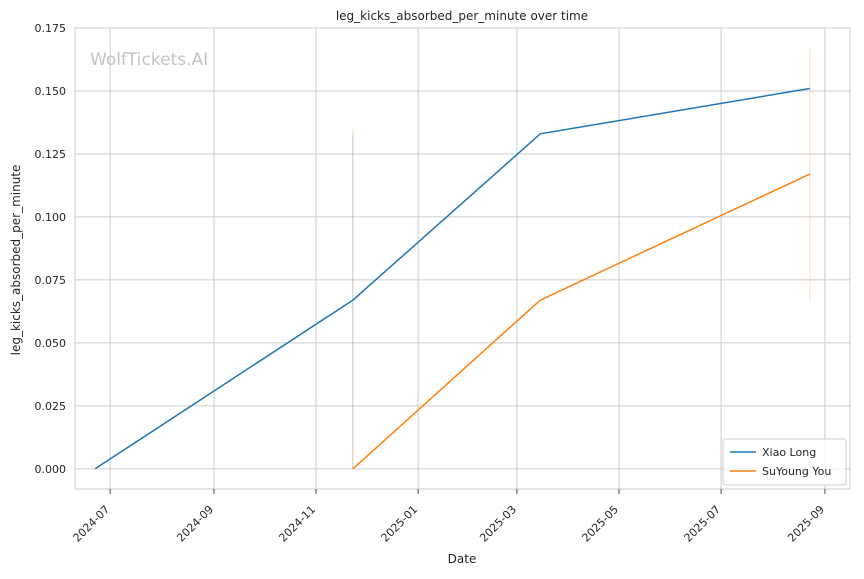 The height and width of the screenshot is (579, 864). What do you see at coordinates (51, 343) in the screenshot?
I see `y-tick-label: 0.050` at bounding box center [51, 343].